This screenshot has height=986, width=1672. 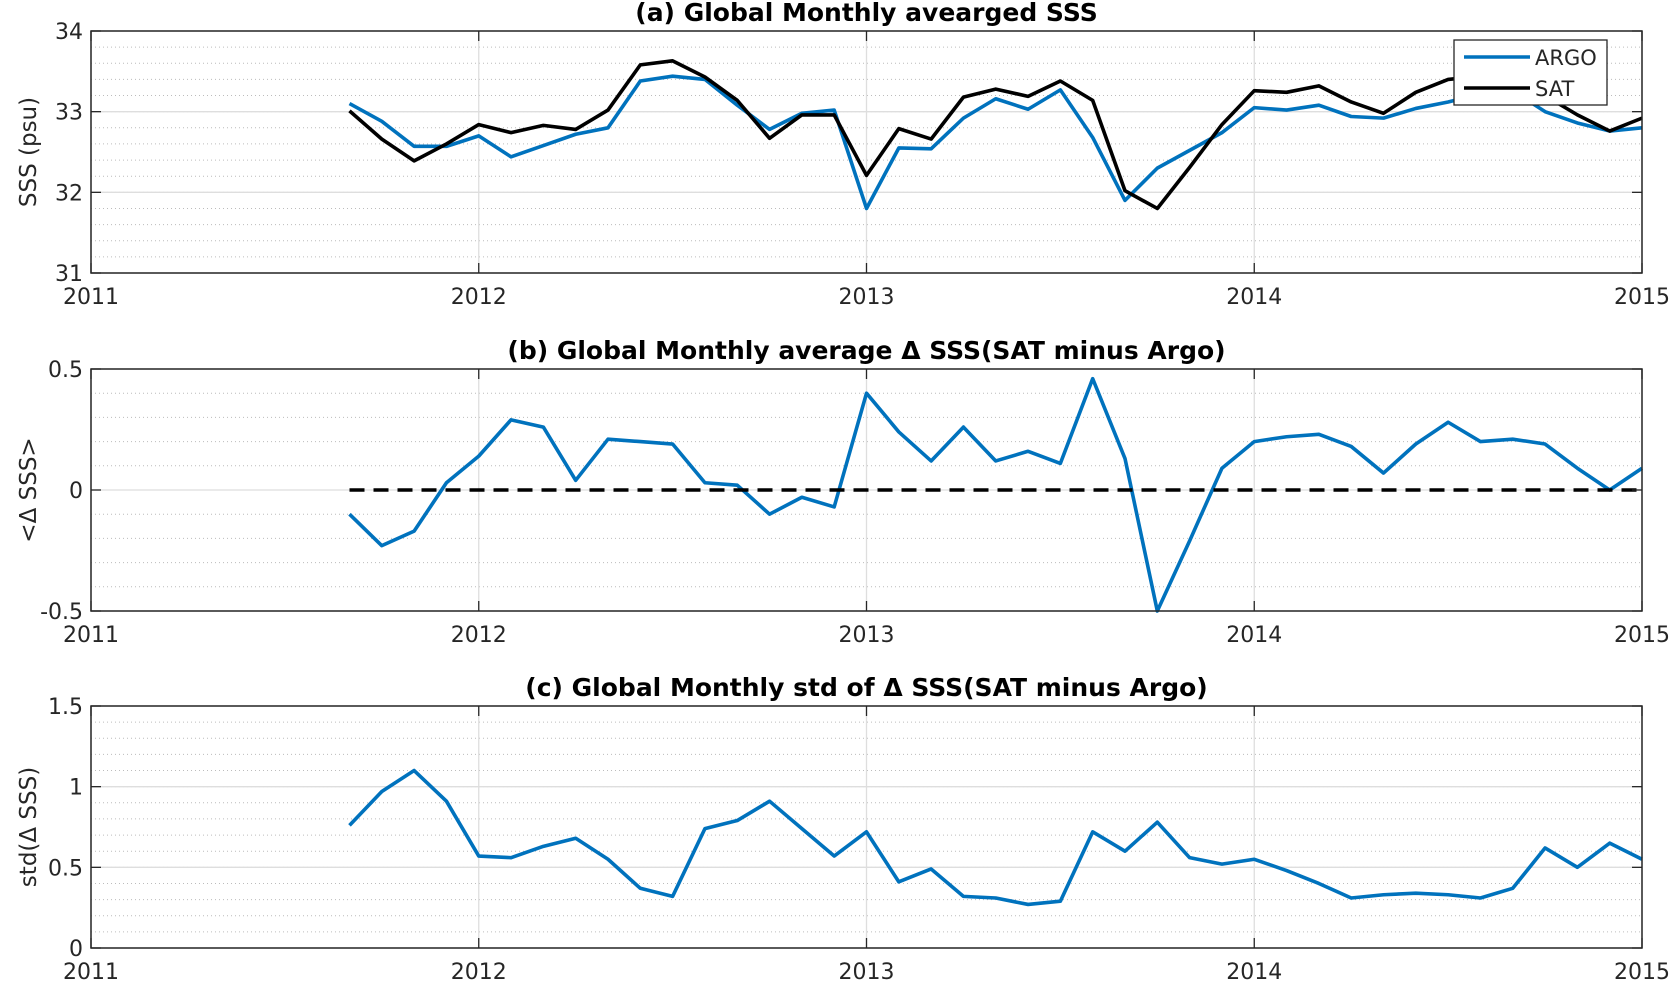 What do you see at coordinates (866, 13) in the screenshot?
I see `chart-title: (a) Global Monthly avearged SSS` at bounding box center [866, 13].